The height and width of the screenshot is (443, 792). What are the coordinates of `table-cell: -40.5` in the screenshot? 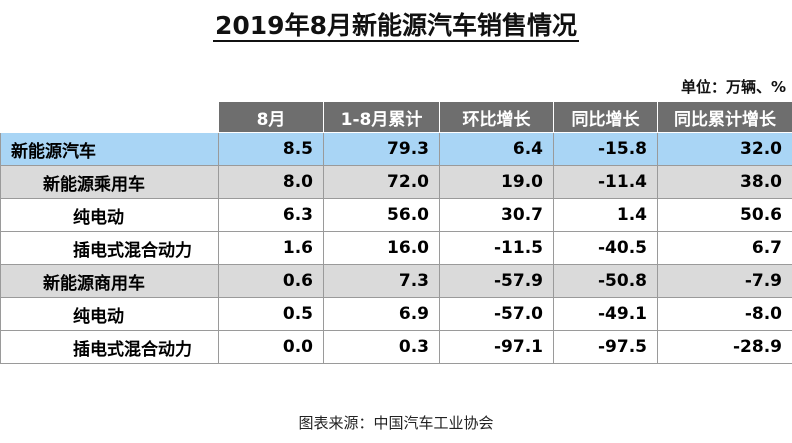 It's located at (605, 248).